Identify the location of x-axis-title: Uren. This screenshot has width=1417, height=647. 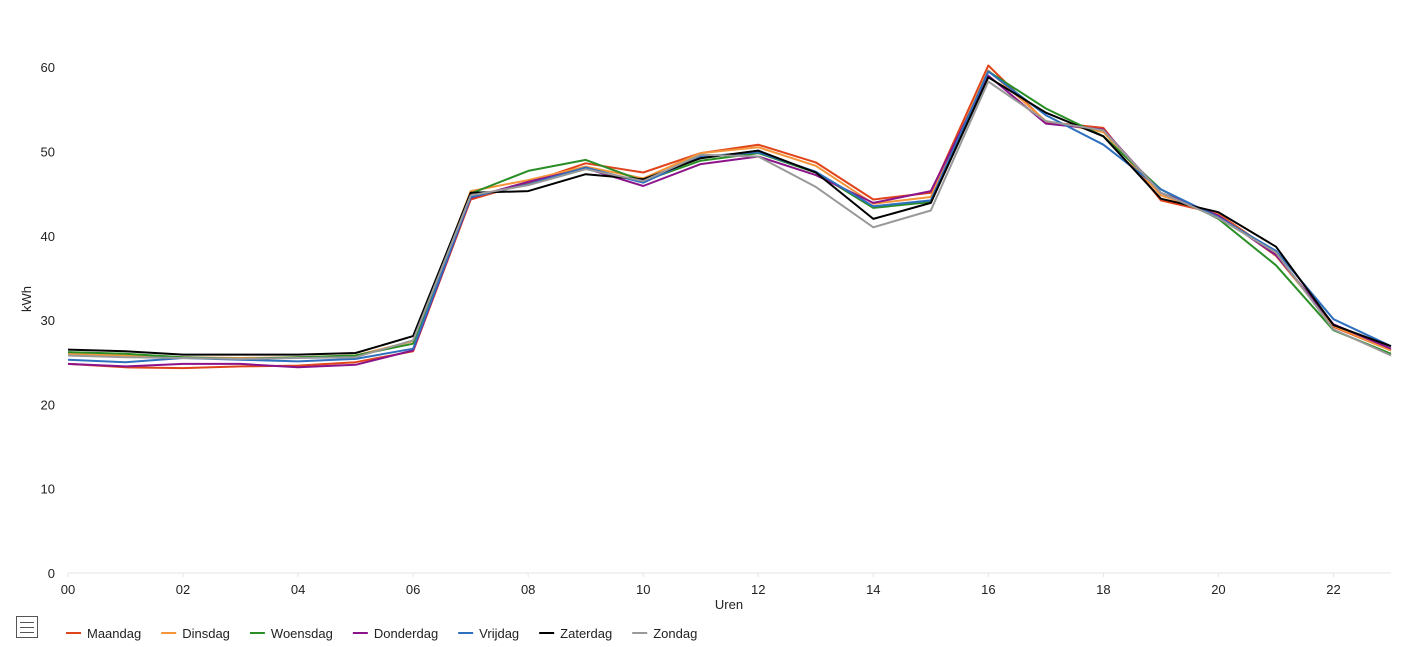
(729, 604).